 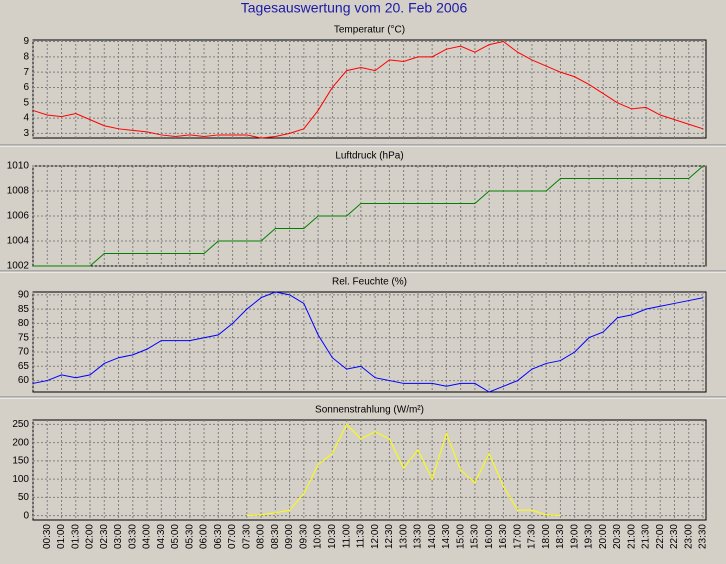 I want to click on x-tick-label: 11:00, so click(x=346, y=536).